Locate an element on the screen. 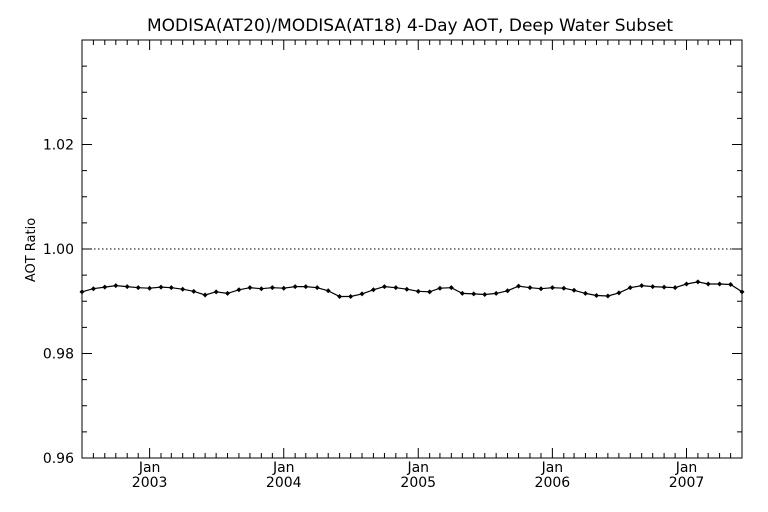 This screenshot has height=512, width=768. x-tick-year-label: 2003 is located at coordinates (150, 483).